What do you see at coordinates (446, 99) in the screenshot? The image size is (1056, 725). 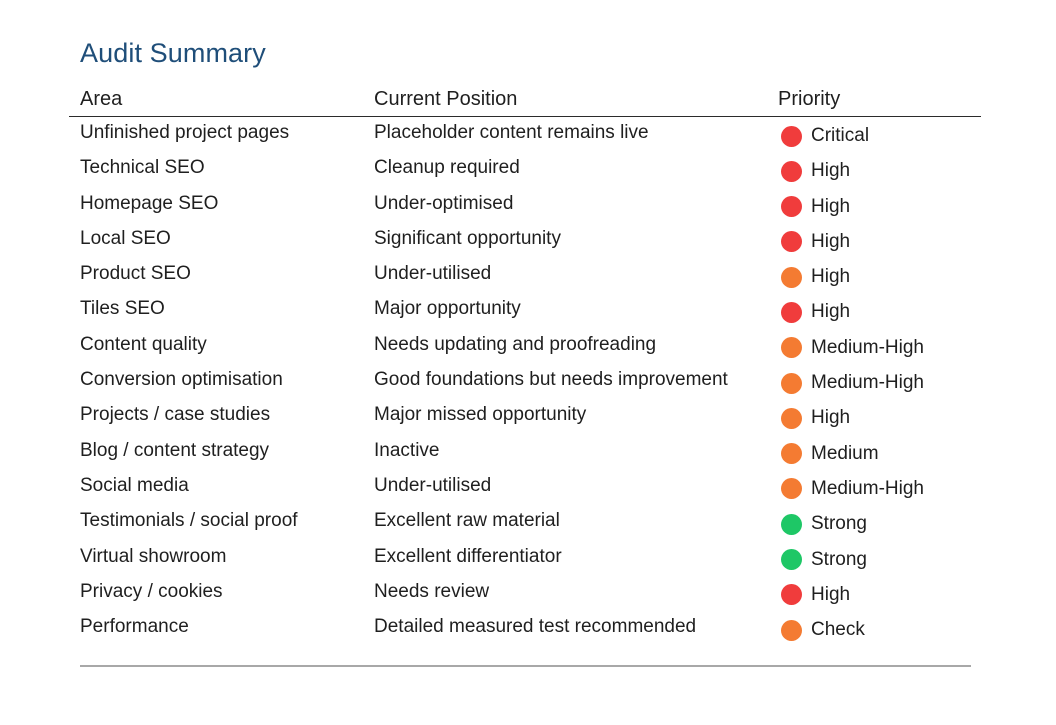 I see `header-current-position: Current Position` at bounding box center [446, 99].